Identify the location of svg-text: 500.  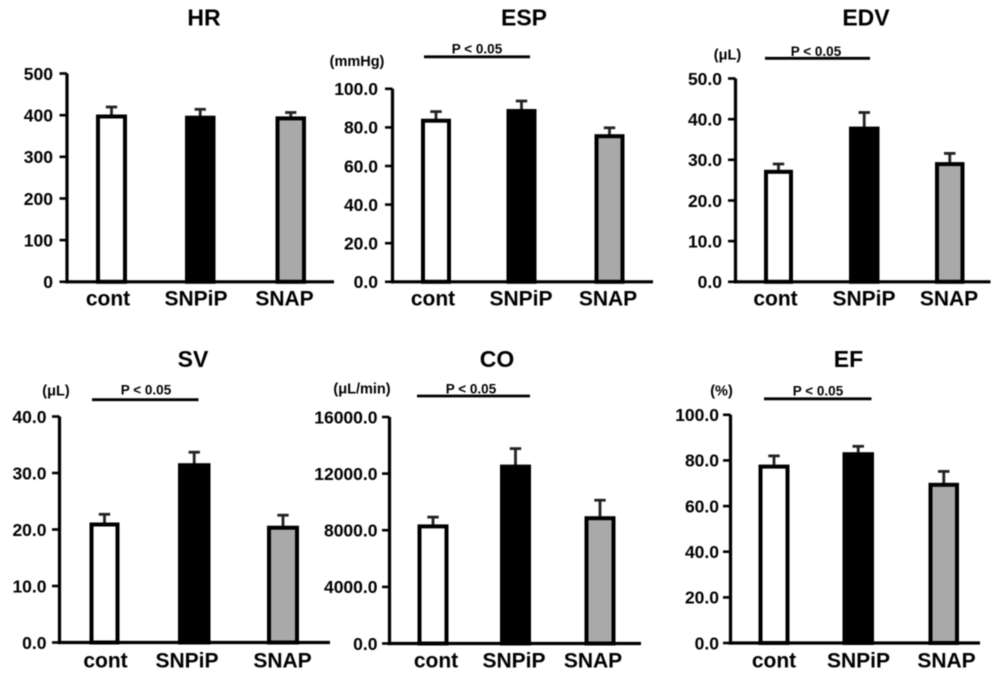
(38, 74).